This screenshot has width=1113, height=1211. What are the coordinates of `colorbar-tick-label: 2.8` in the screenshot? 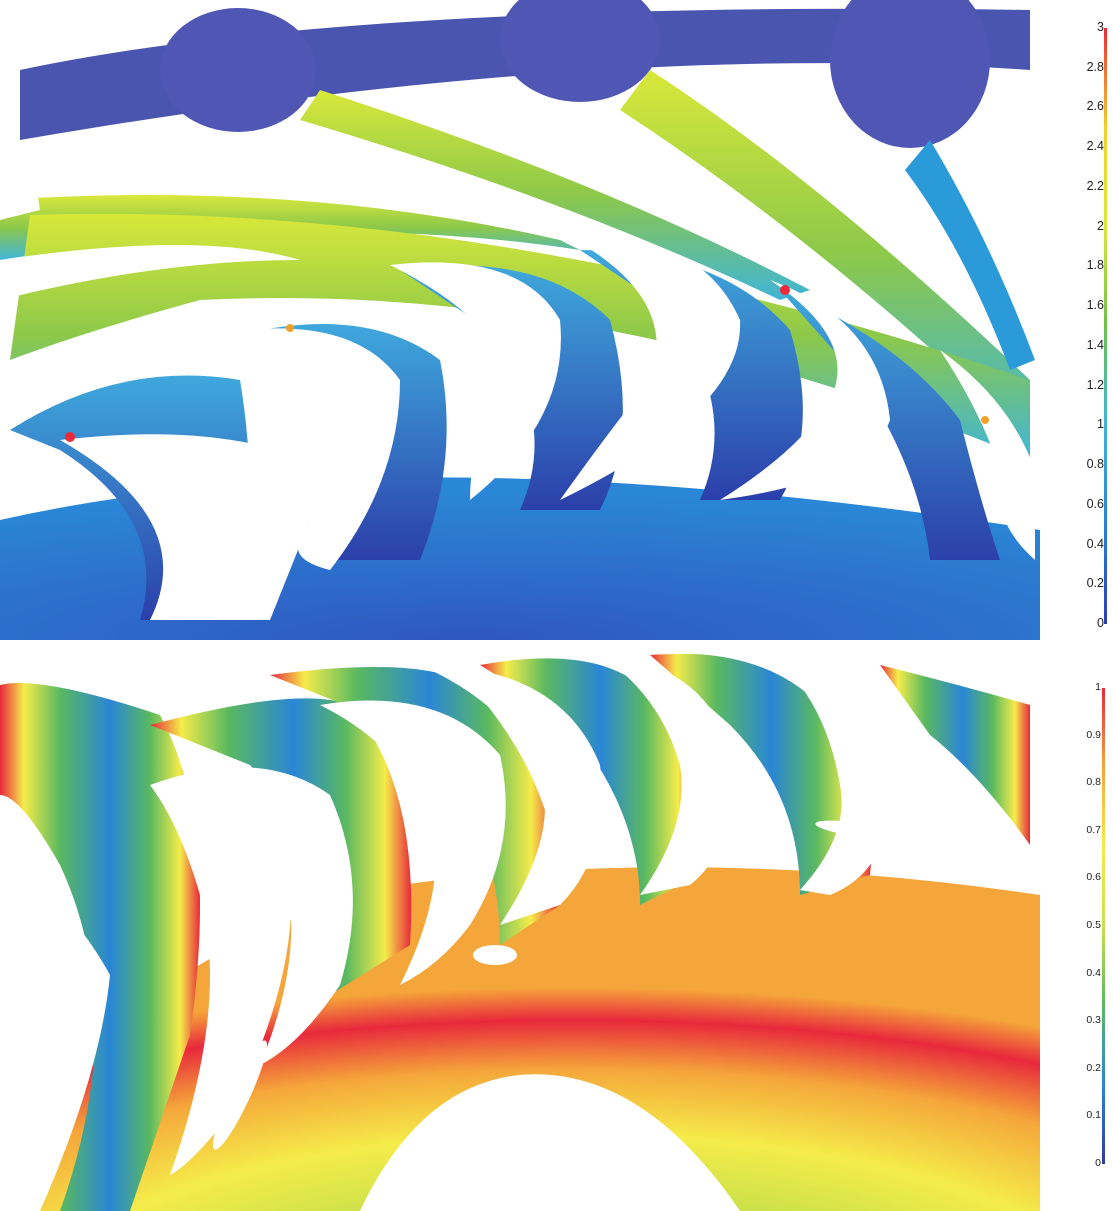 It's located at (1095, 66).